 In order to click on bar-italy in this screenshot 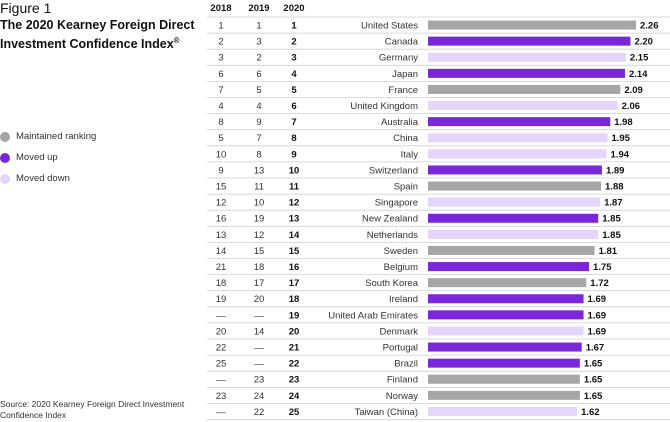, I will do `click(517, 154)`.